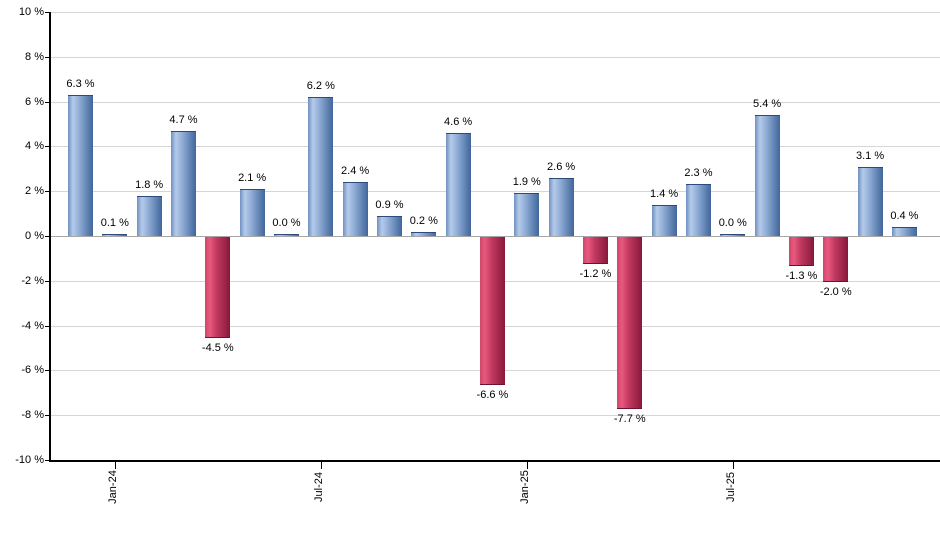 This screenshot has height=550, width=940. I want to click on y-tick-label: 6 %, so click(34, 101).